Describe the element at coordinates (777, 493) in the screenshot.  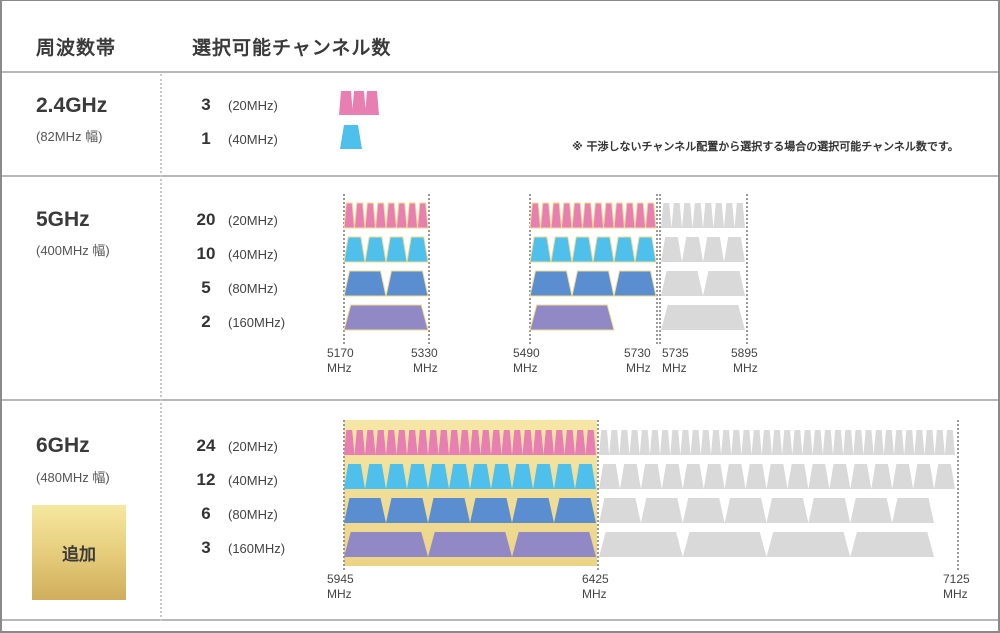
I see `channel-graphic-6g-unavailable` at that location.